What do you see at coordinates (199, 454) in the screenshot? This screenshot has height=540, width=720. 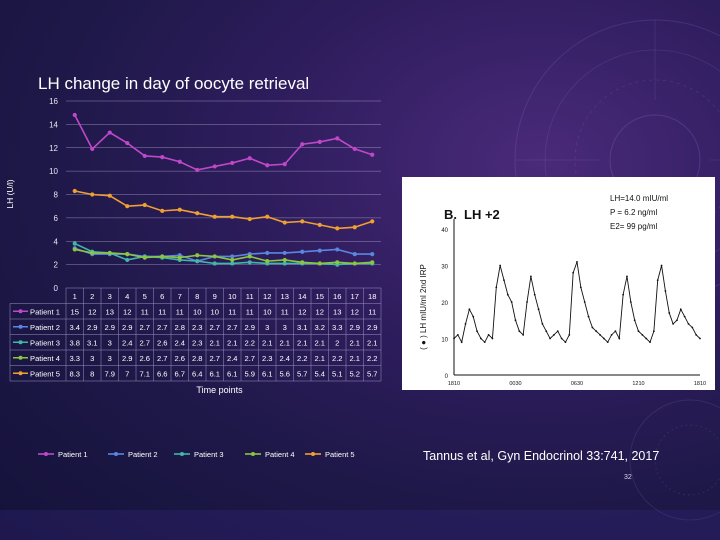 I see `legend-item-patient-3: Patient 3` at bounding box center [199, 454].